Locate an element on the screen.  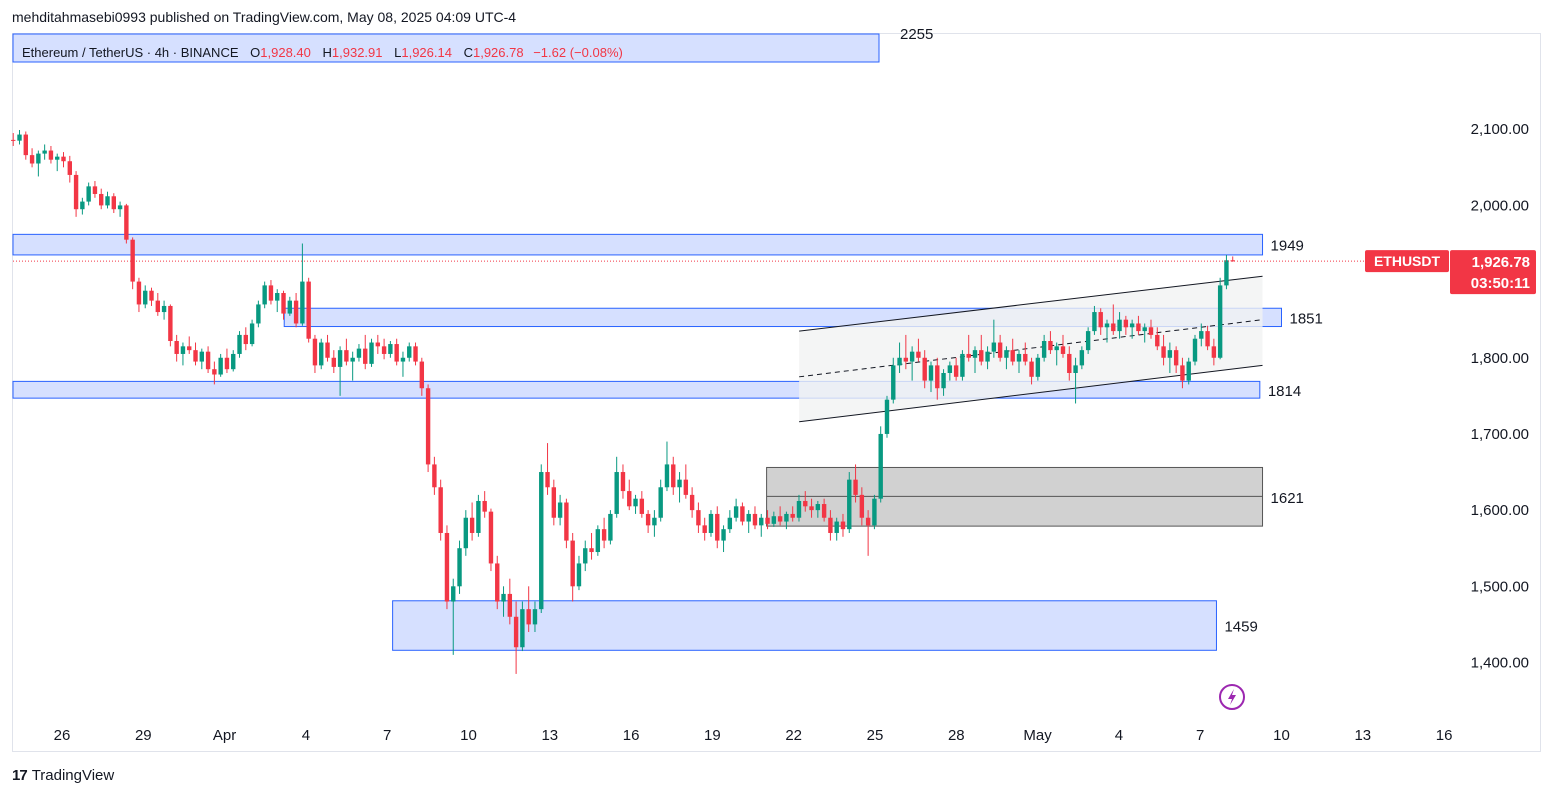
ticker-badge is located at coordinates (1407, 261).